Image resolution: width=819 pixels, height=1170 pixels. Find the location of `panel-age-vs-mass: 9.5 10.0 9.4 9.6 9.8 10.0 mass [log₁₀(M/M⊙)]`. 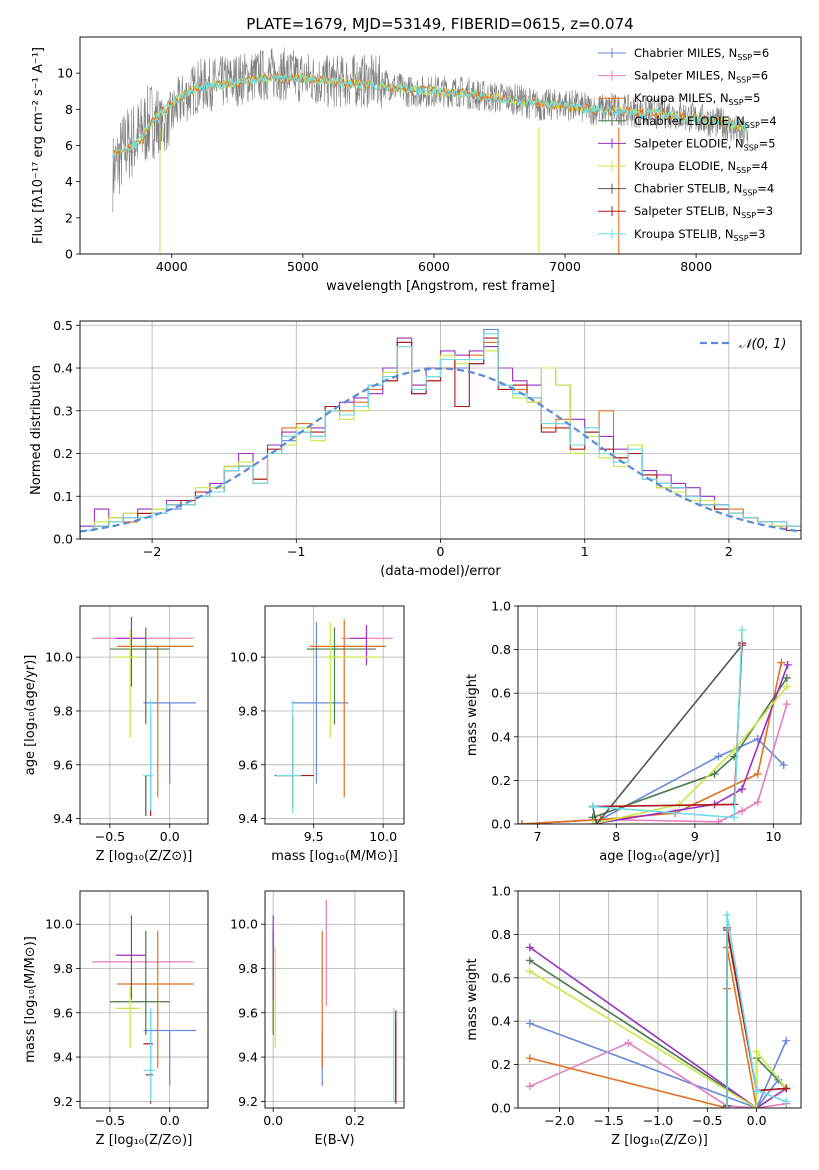

panel-age-vs-mass: 9.5 10.0 9.4 9.6 9.8 10.0 mass [log₁₀(M/M⊙)] is located at coordinates (317, 734).